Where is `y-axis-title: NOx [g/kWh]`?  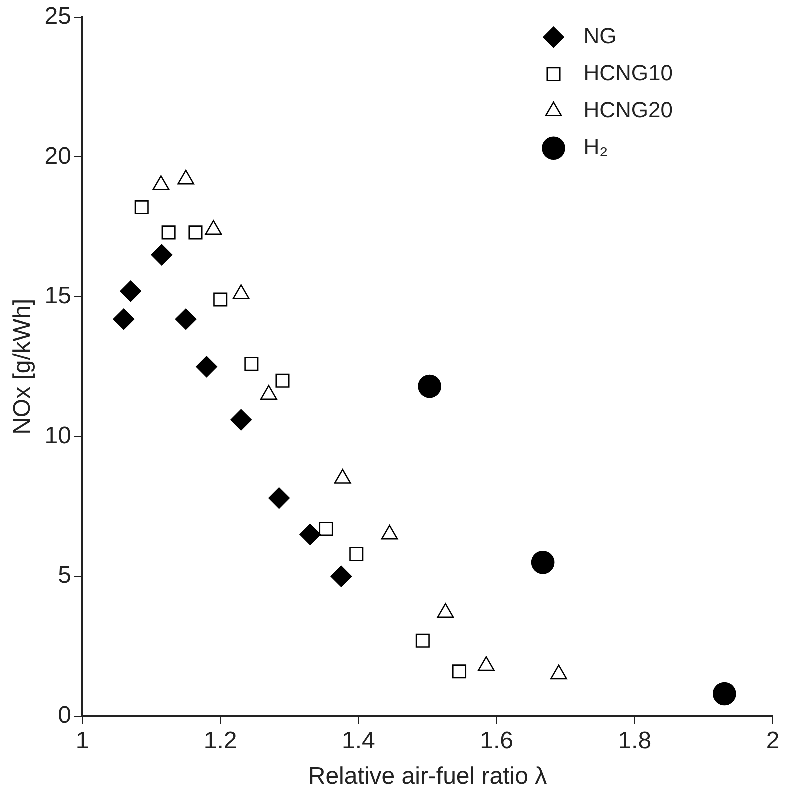
y-axis-title: NOx [g/kWh] is located at coordinates (22, 366).